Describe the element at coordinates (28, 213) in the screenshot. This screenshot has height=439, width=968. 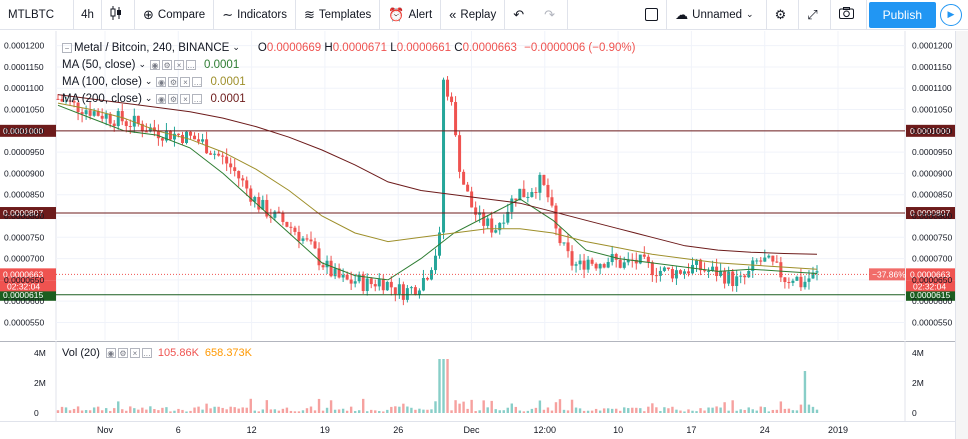
I see `line-price-tag` at that location.